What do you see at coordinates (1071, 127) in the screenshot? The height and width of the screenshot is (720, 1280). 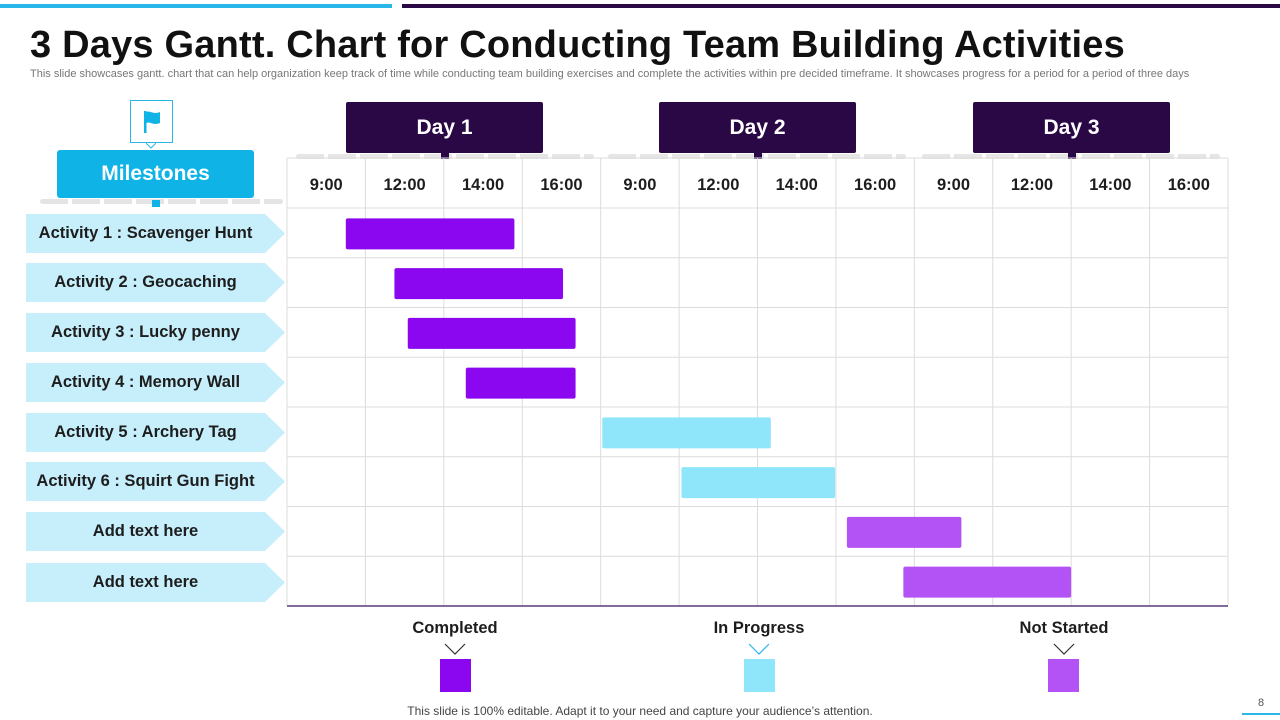 I see `day-3-header: Day 3` at bounding box center [1071, 127].